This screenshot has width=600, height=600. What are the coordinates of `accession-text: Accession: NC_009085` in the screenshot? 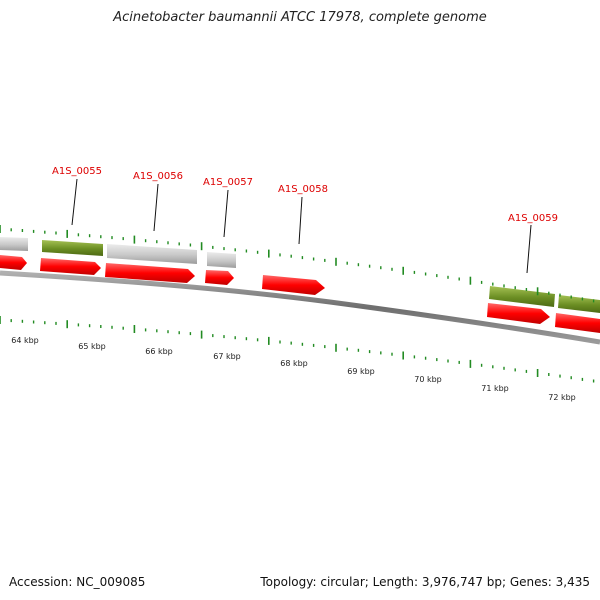 It's located at (77, 582).